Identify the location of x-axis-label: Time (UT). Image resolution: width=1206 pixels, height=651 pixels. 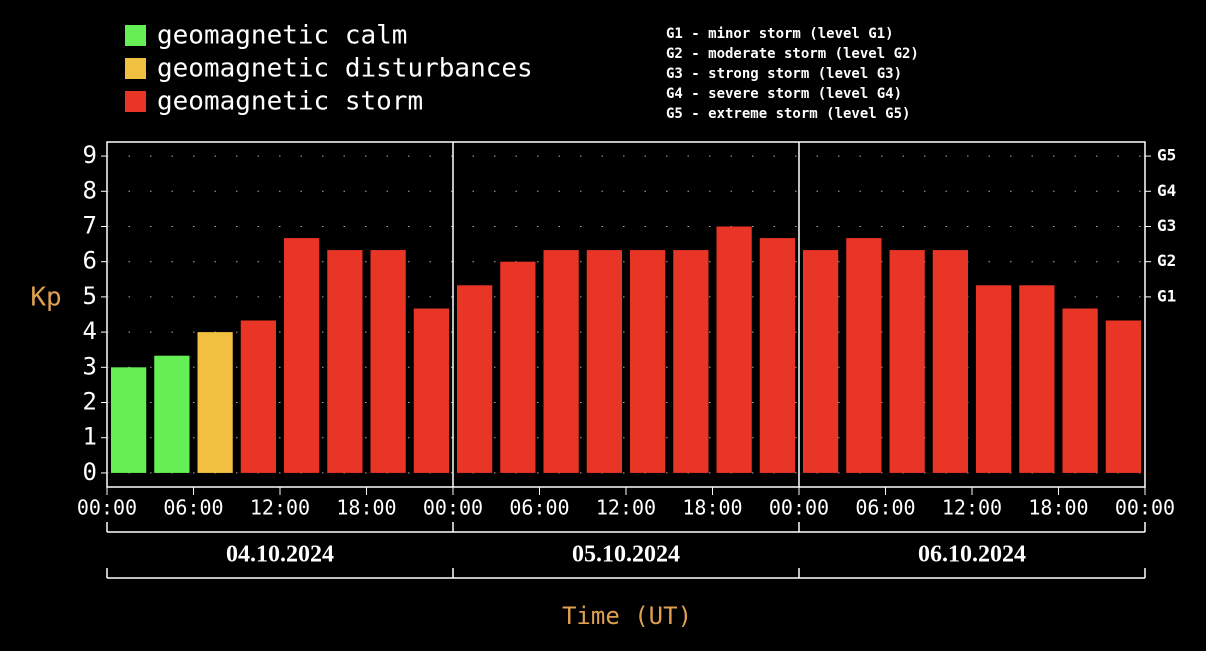
(627, 616).